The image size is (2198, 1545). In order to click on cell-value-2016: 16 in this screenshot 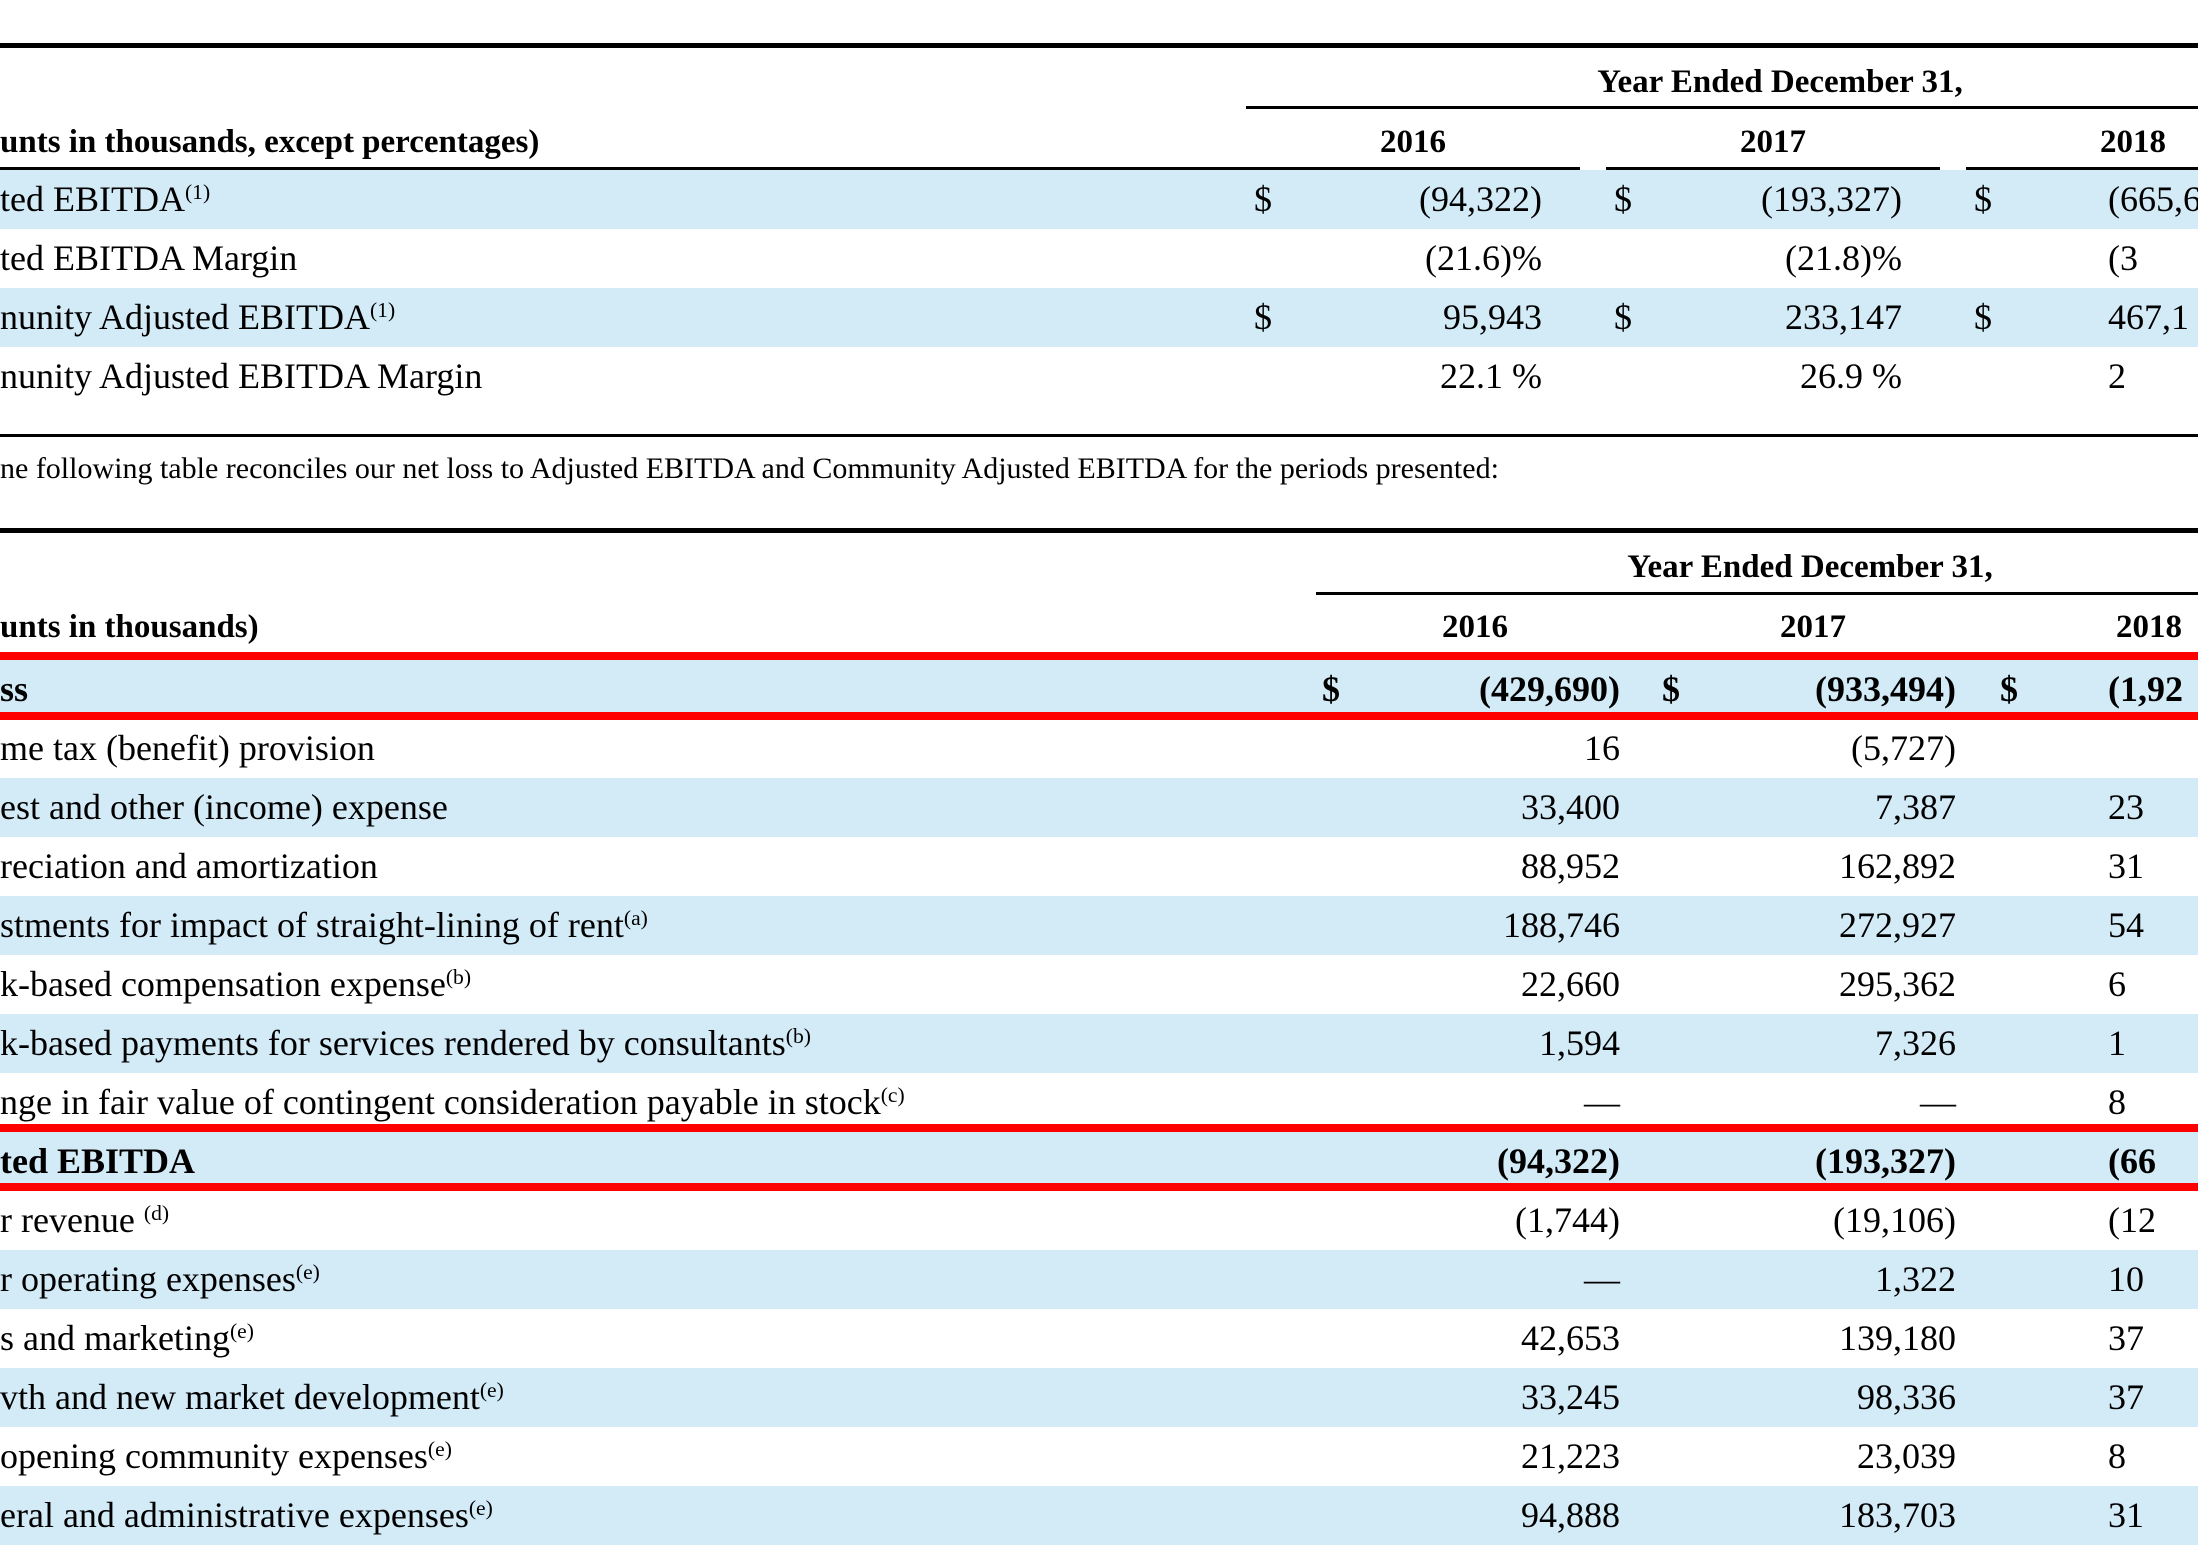, I will do `click(1602, 748)`.